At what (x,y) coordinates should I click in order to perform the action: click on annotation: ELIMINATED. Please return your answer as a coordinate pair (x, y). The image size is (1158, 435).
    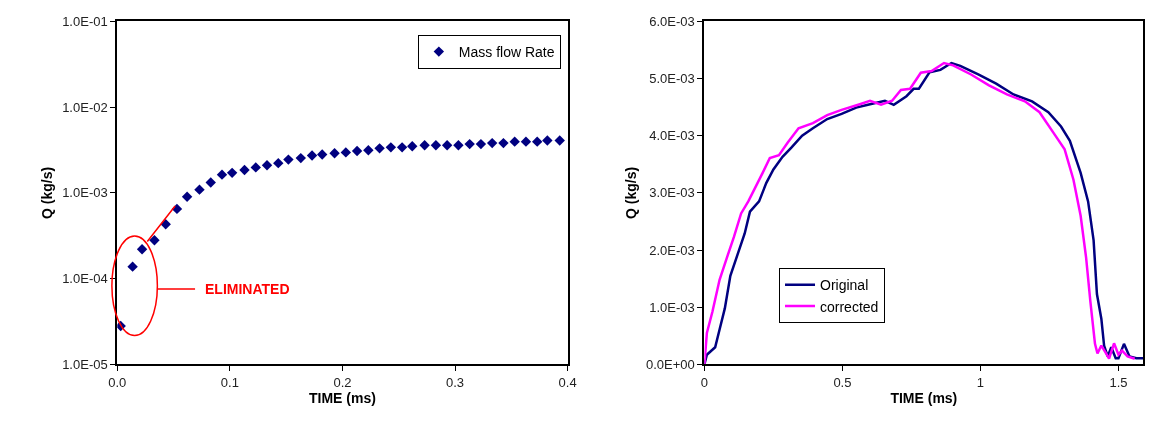
    Looking at the image, I should click on (247, 289).